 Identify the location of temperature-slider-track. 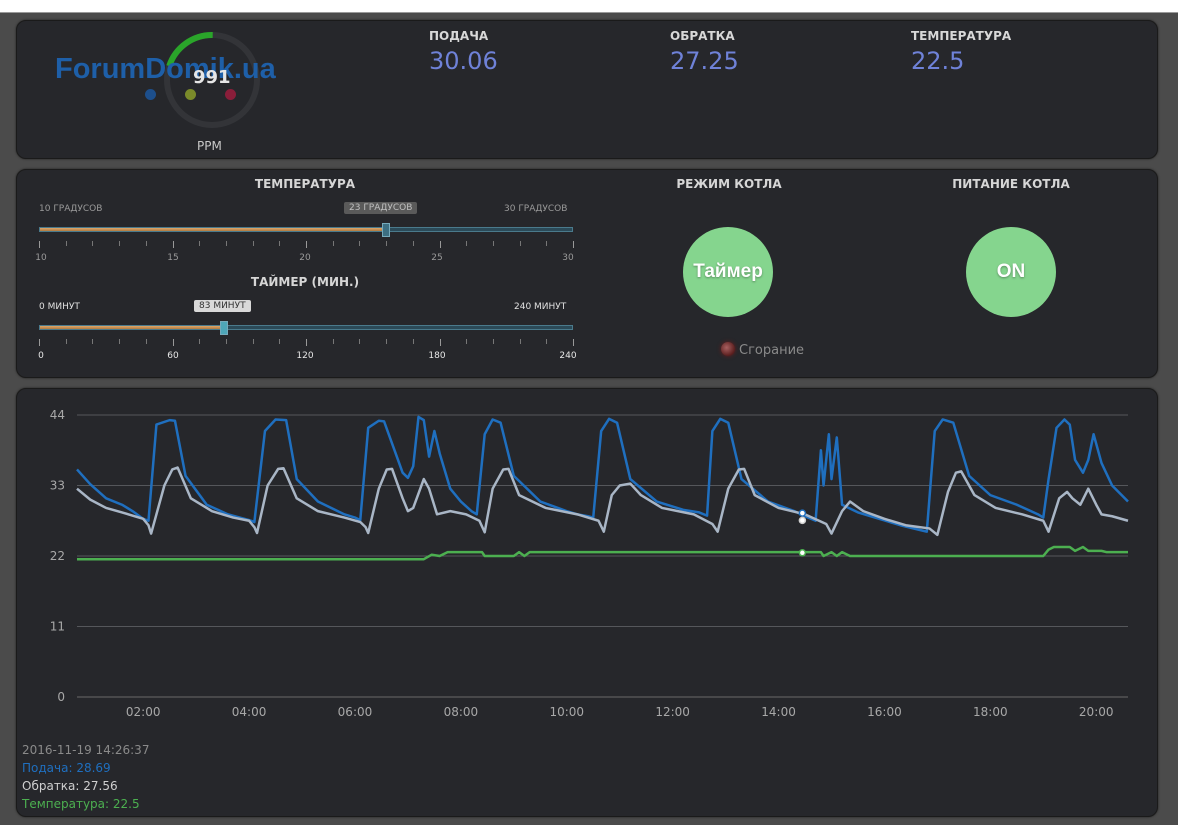
(306, 229).